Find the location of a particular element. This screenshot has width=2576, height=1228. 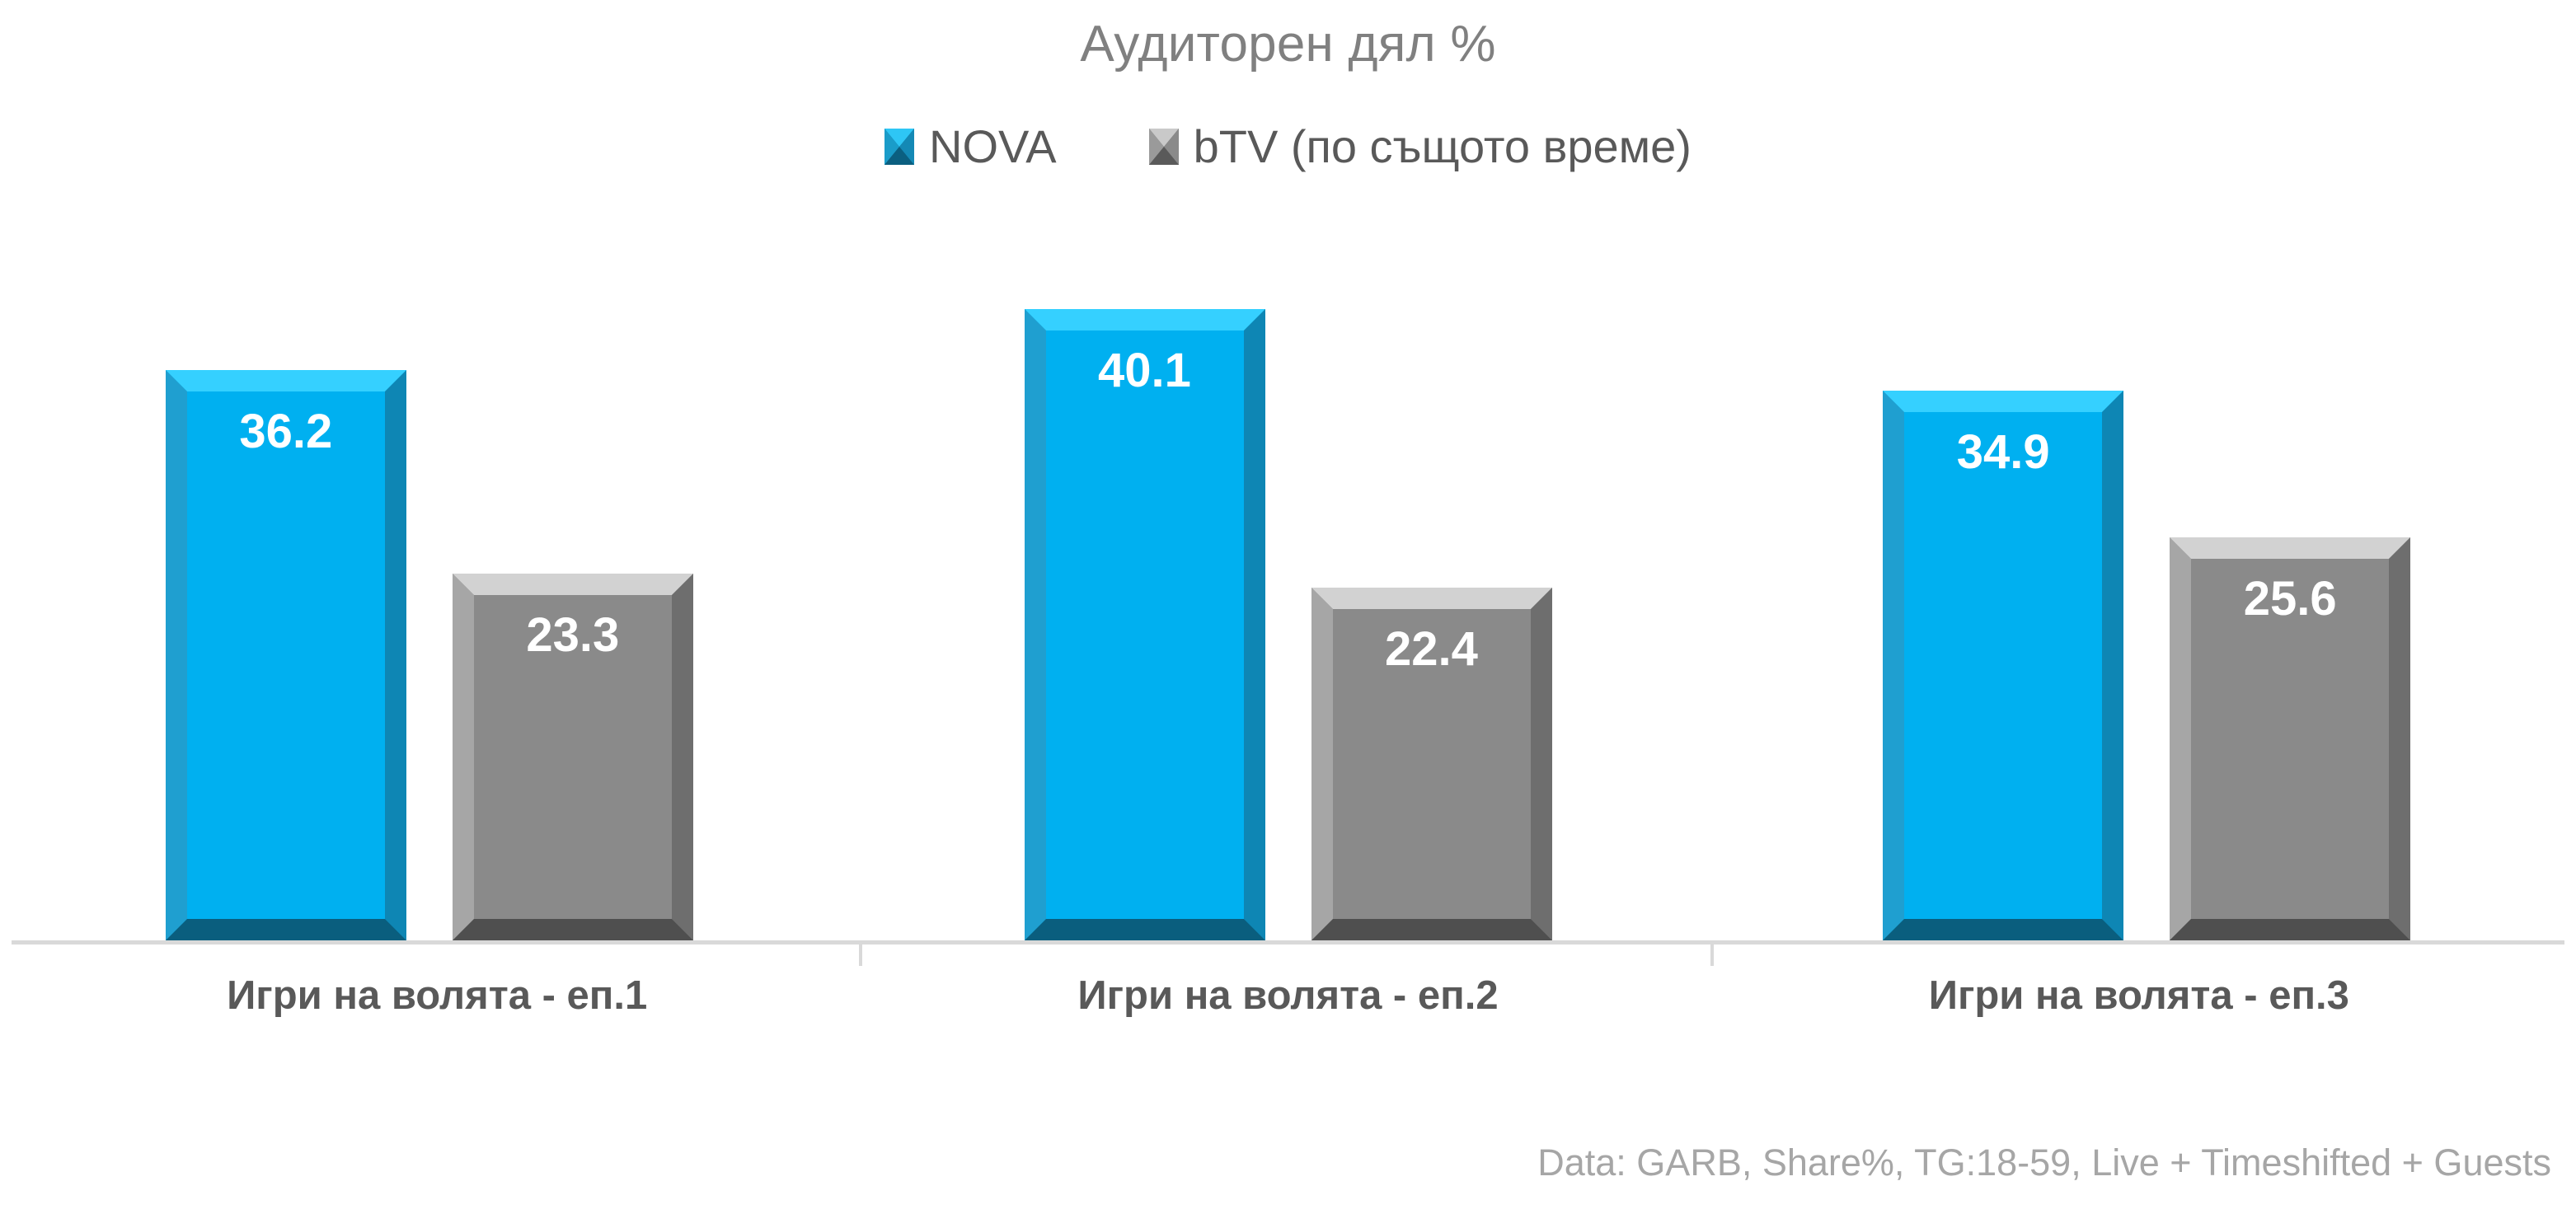

legend-swatch-nova is located at coordinates (900, 147).